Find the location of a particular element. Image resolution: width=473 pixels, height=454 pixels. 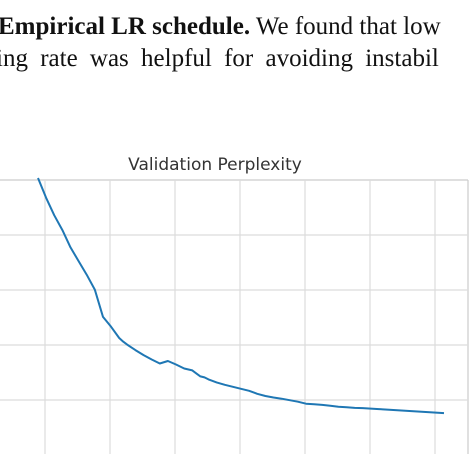

paragraph-text-1: We found that low is located at coordinates (345, 26).